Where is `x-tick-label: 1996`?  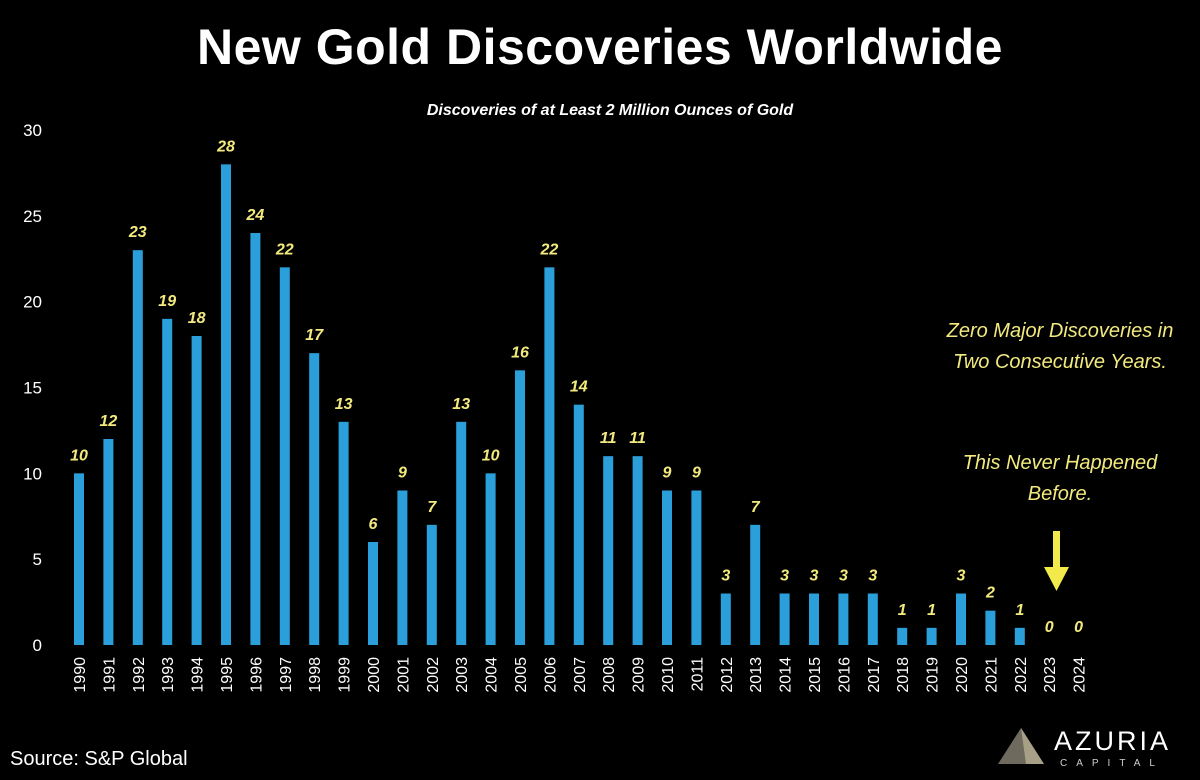
x-tick-label: 1996 is located at coordinates (256, 675).